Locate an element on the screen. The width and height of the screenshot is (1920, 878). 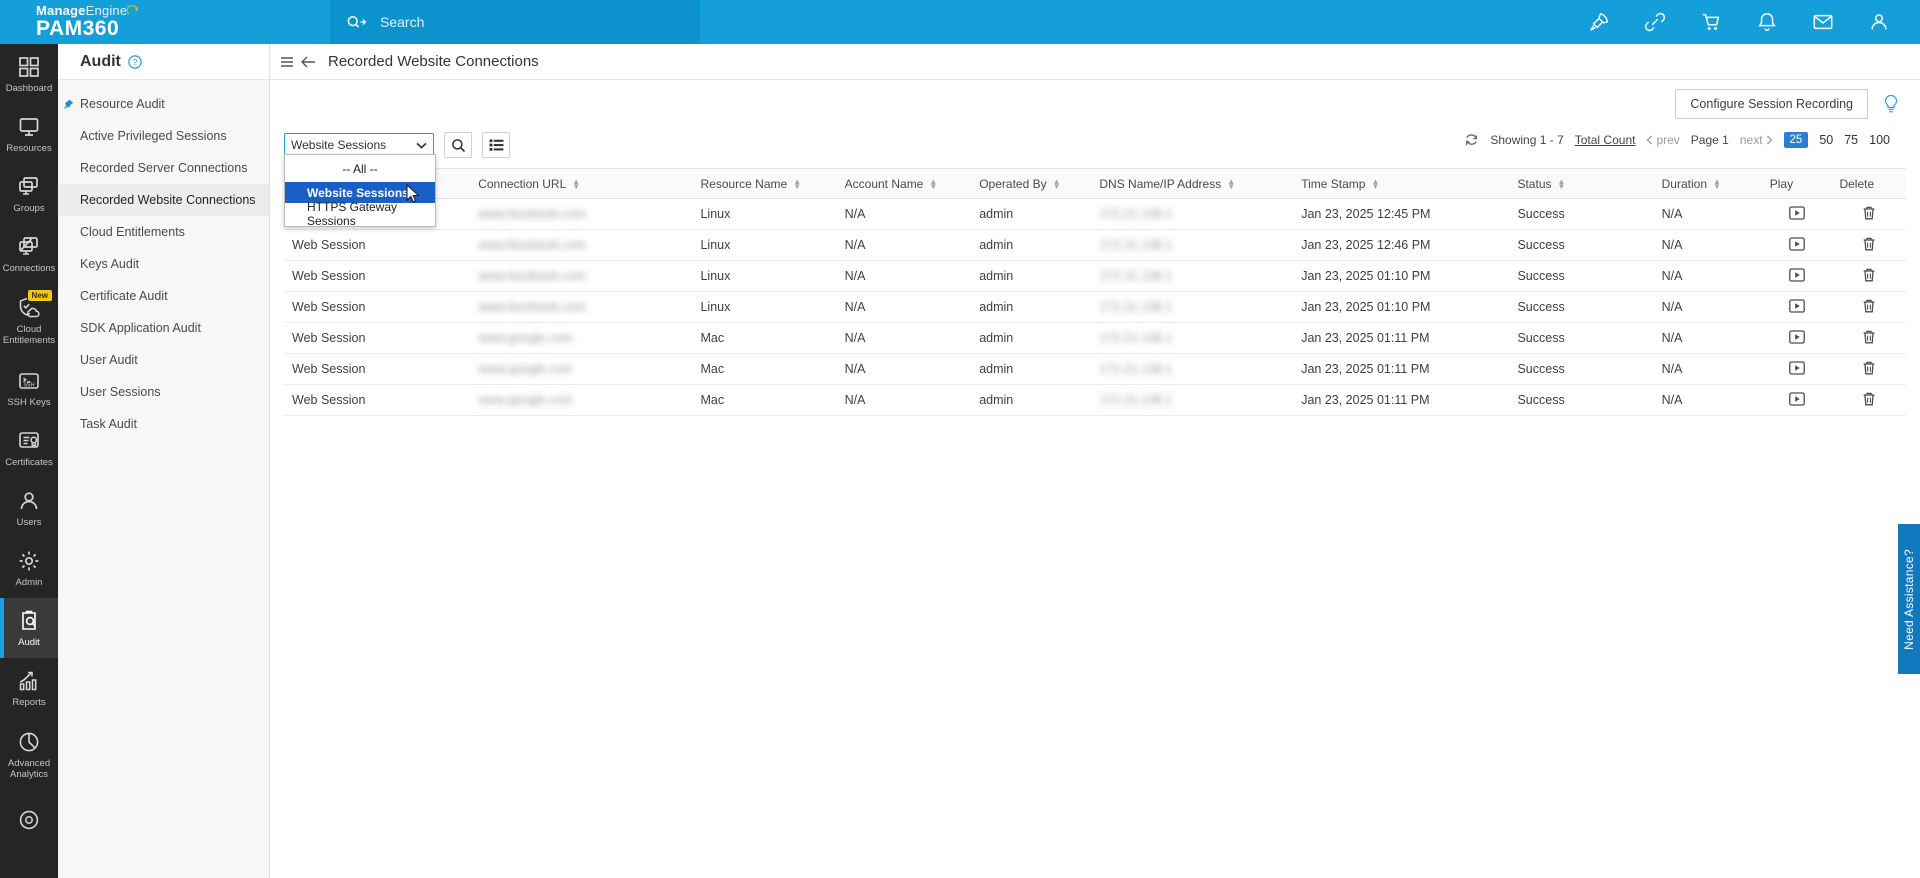
col-dns-name-ip-address: DNS Name/IP Address ▲ ▼ is located at coordinates (1192, 183).